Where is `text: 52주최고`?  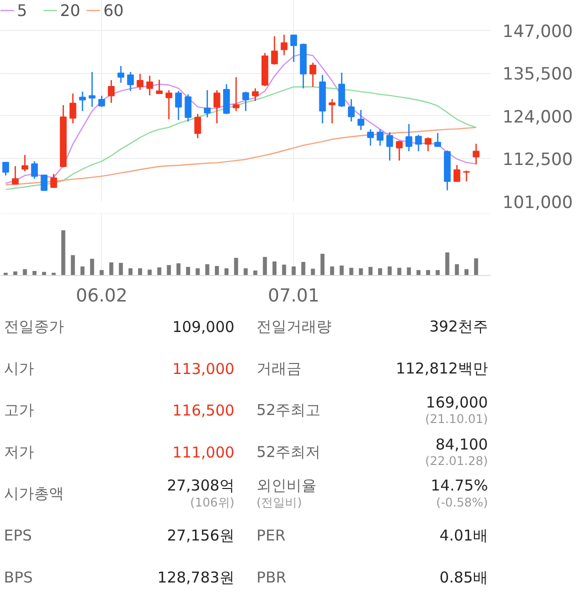 text: 52주최고 is located at coordinates (288, 410).